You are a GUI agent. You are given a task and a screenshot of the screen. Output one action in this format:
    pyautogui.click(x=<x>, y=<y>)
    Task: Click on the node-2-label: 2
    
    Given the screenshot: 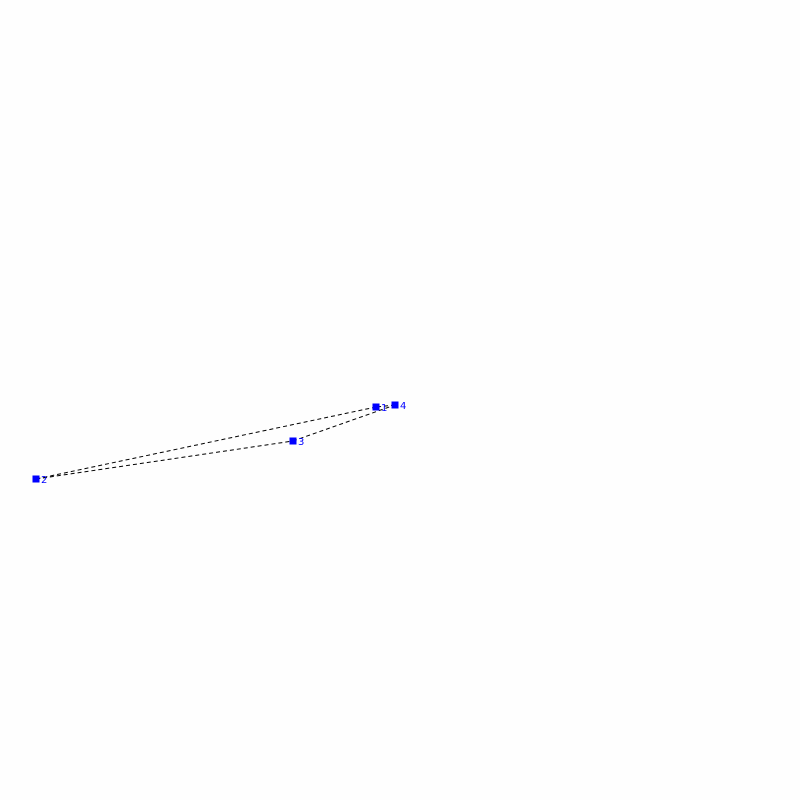 What is the action you would take?
    pyautogui.click(x=44, y=480)
    